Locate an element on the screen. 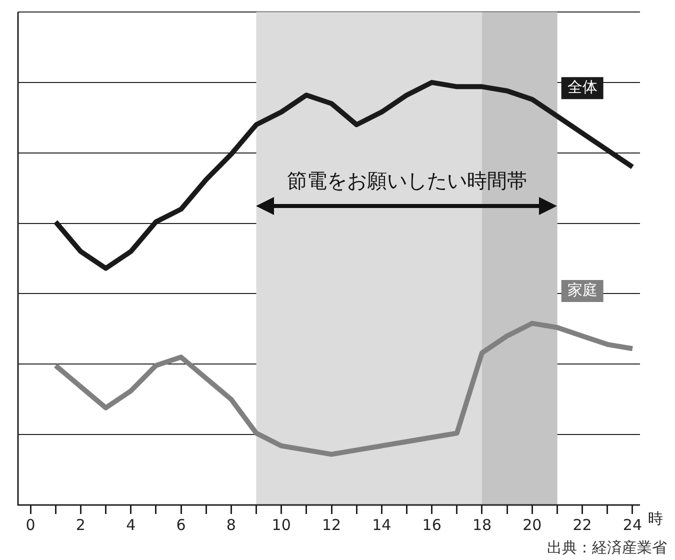 The height and width of the screenshot is (560, 675). x-tick-label: 4 is located at coordinates (131, 525).